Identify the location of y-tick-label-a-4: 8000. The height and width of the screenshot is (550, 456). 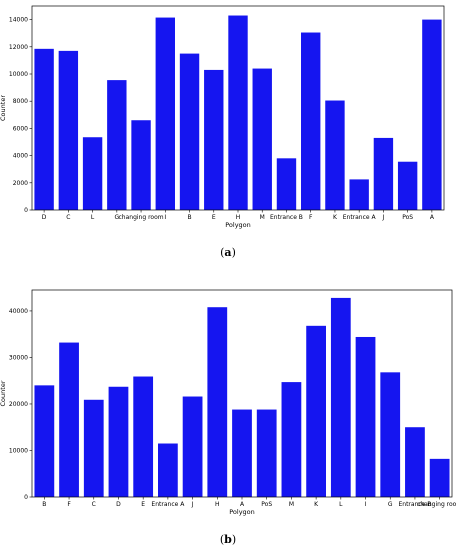
(20, 101).